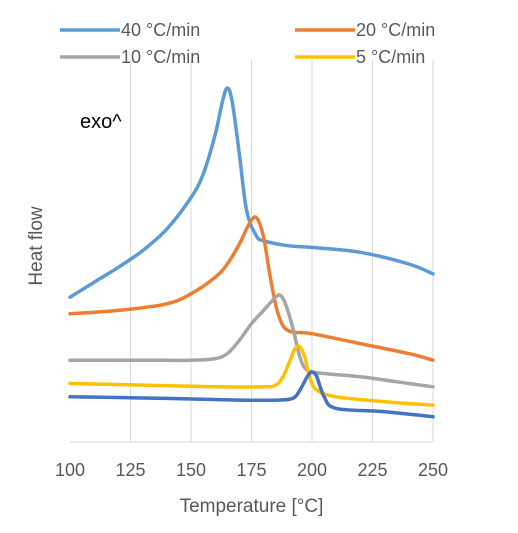 Image resolution: width=518 pixels, height=533 pixels. What do you see at coordinates (372, 470) in the screenshot?
I see `x-tick-label: 225` at bounding box center [372, 470].